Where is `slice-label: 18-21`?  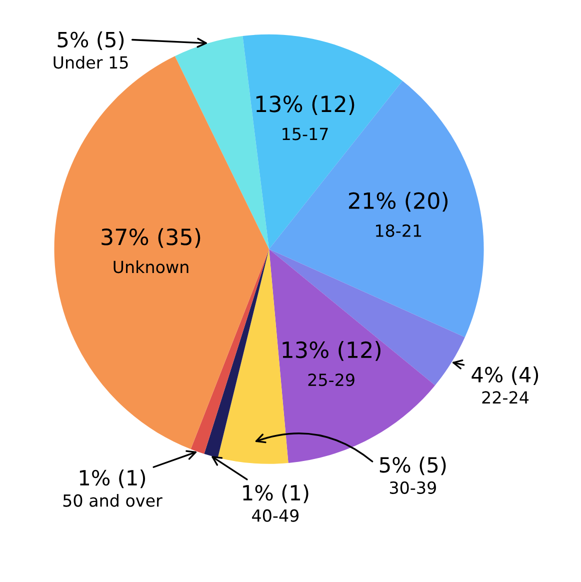 slice-label: 18-21 is located at coordinates (399, 230).